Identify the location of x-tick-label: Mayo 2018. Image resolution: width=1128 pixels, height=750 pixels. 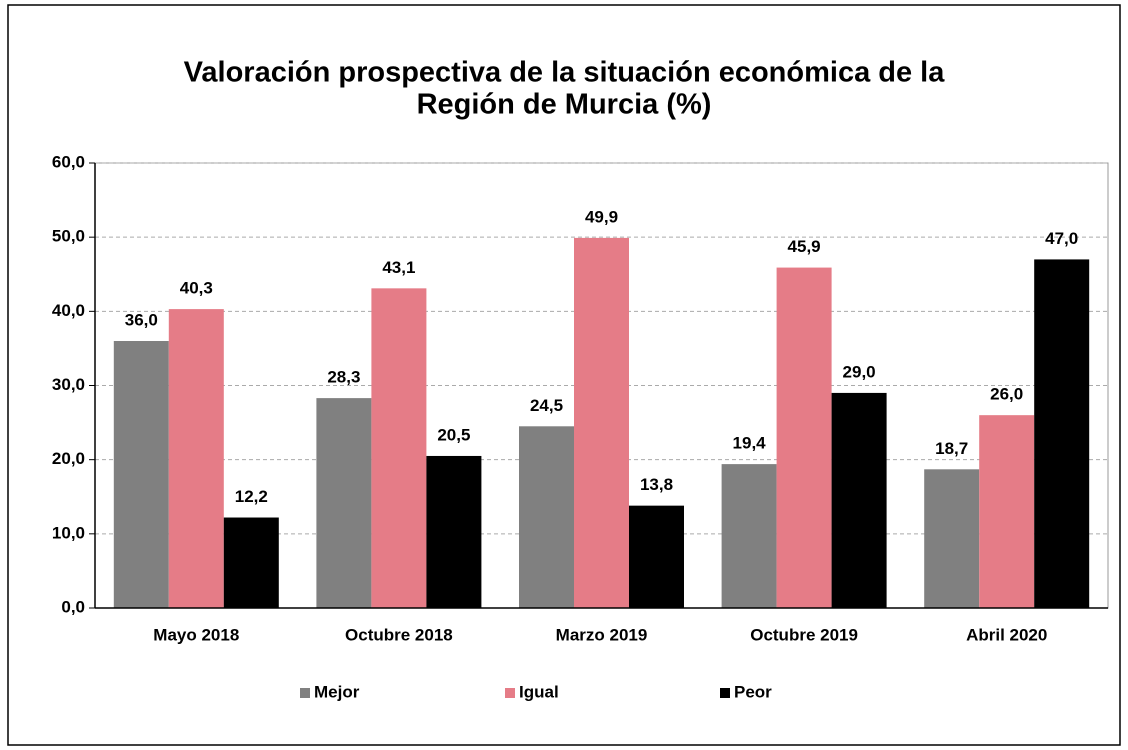
(196, 634).